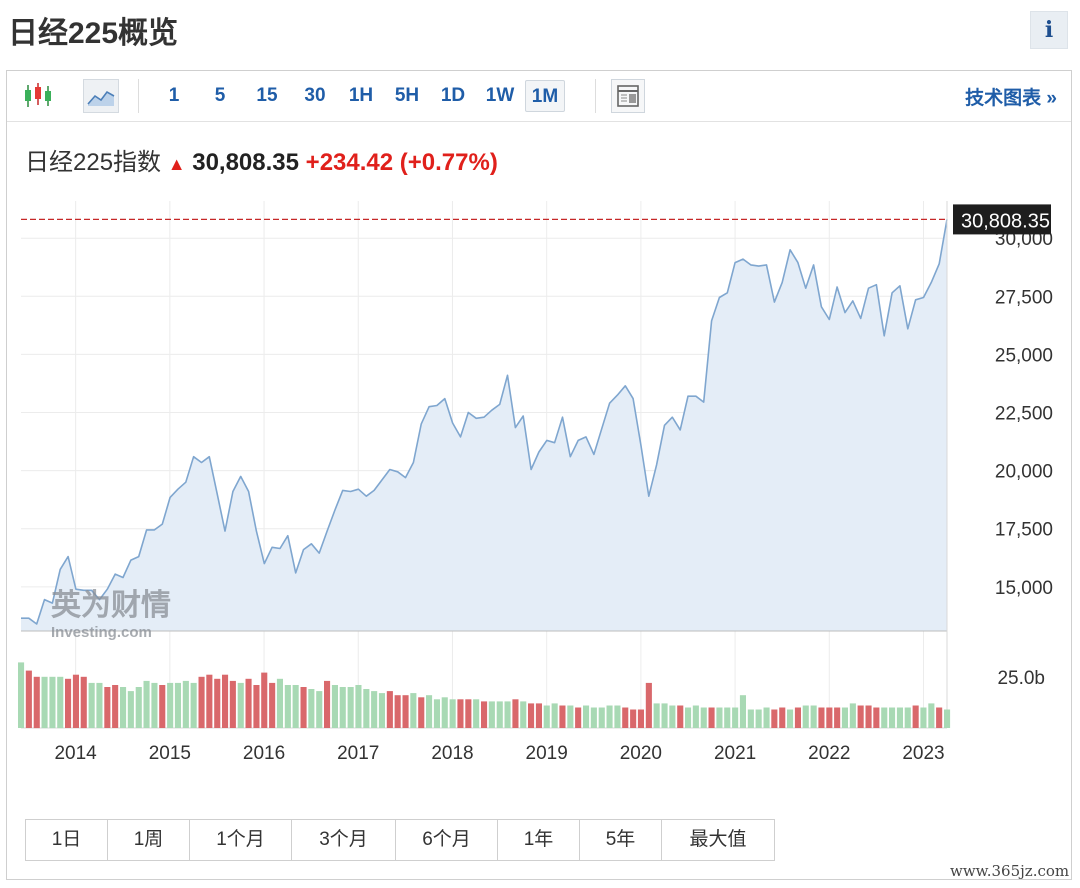 The image size is (1080, 888). What do you see at coordinates (1005, 221) in the screenshot?
I see `last-price-label: 30,808.35` at bounding box center [1005, 221].